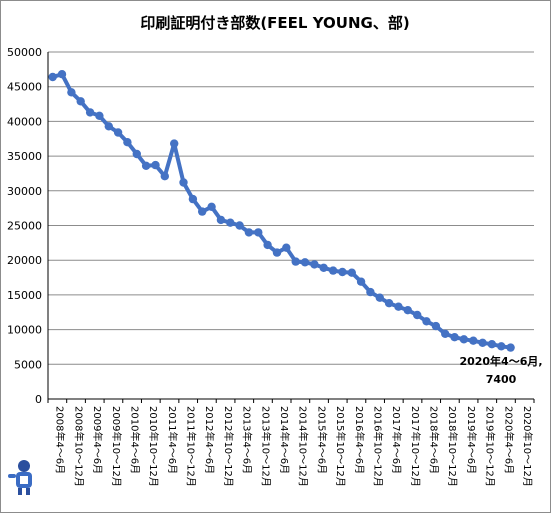 The height and width of the screenshot is (513, 551). What do you see at coordinates (359, 440) in the screenshot?
I see `x-tick-label: 2016年4〜6月` at bounding box center [359, 440].